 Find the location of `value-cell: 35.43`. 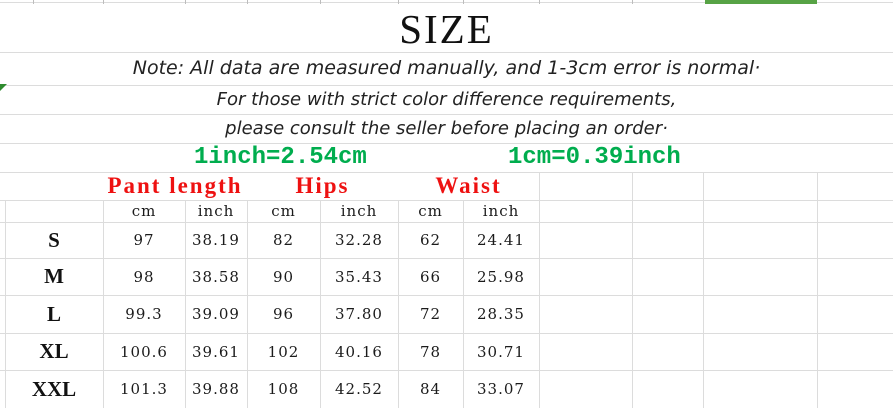

value-cell: 35.43 is located at coordinates (359, 276).